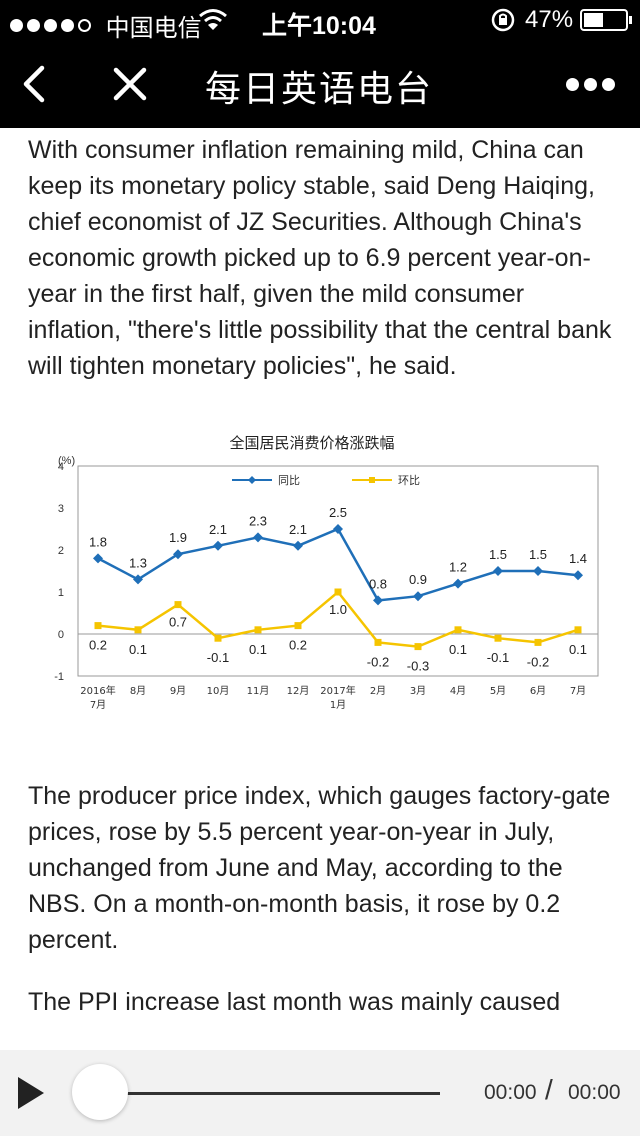  I want to click on data-label: 1.2, so click(458, 567).